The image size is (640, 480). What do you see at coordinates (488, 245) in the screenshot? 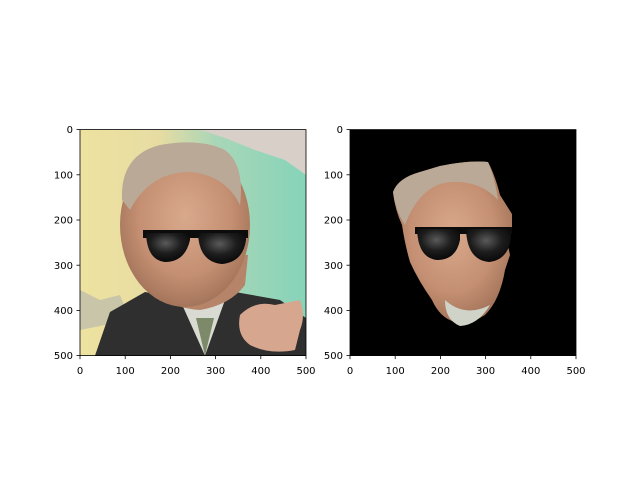
I see `right-sunglasses-lens-right` at bounding box center [488, 245].